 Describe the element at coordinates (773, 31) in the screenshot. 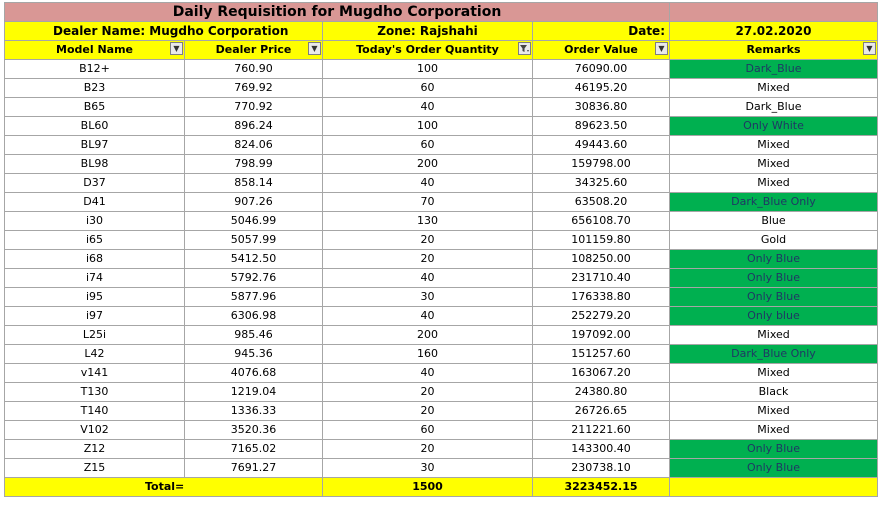

I see `date-value-cell: 27.02.2020` at that location.